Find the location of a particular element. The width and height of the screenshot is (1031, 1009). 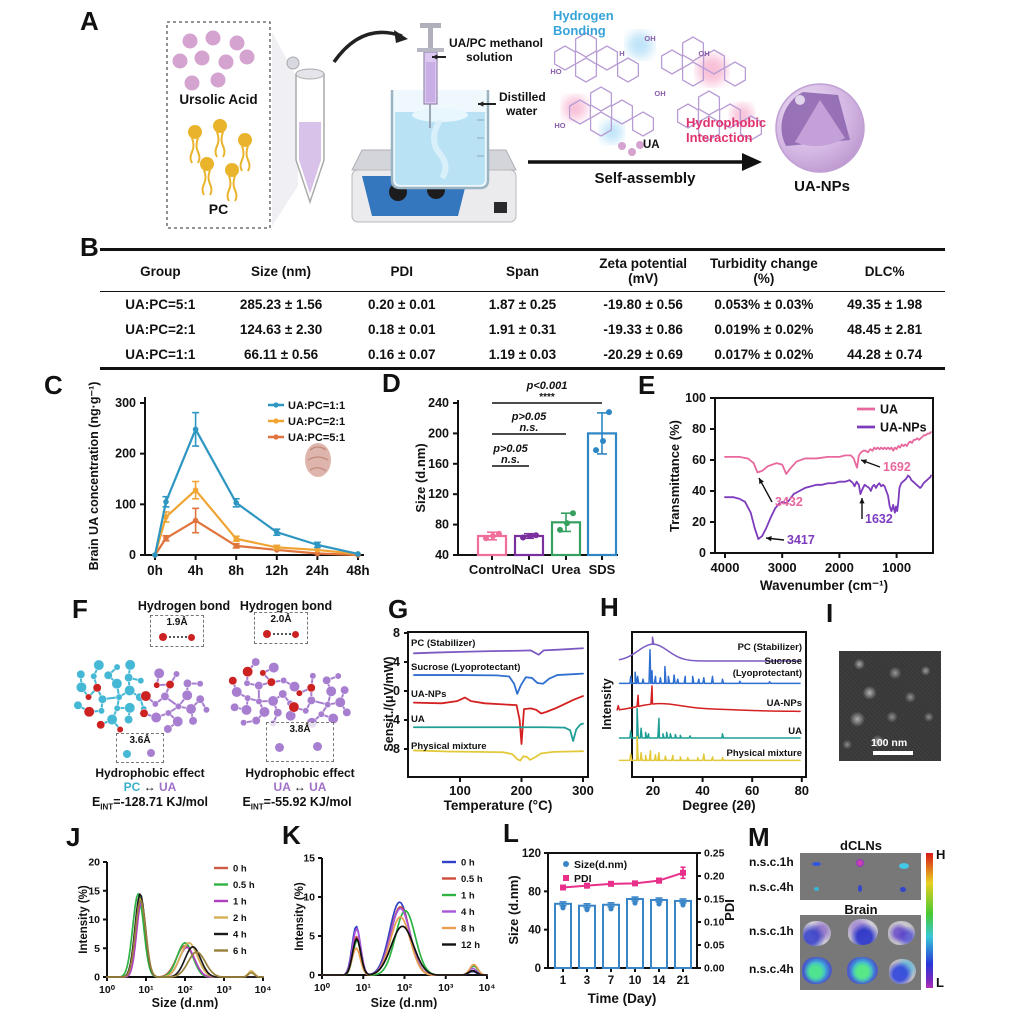

legend-label: 8 h is located at coordinates (468, 929).